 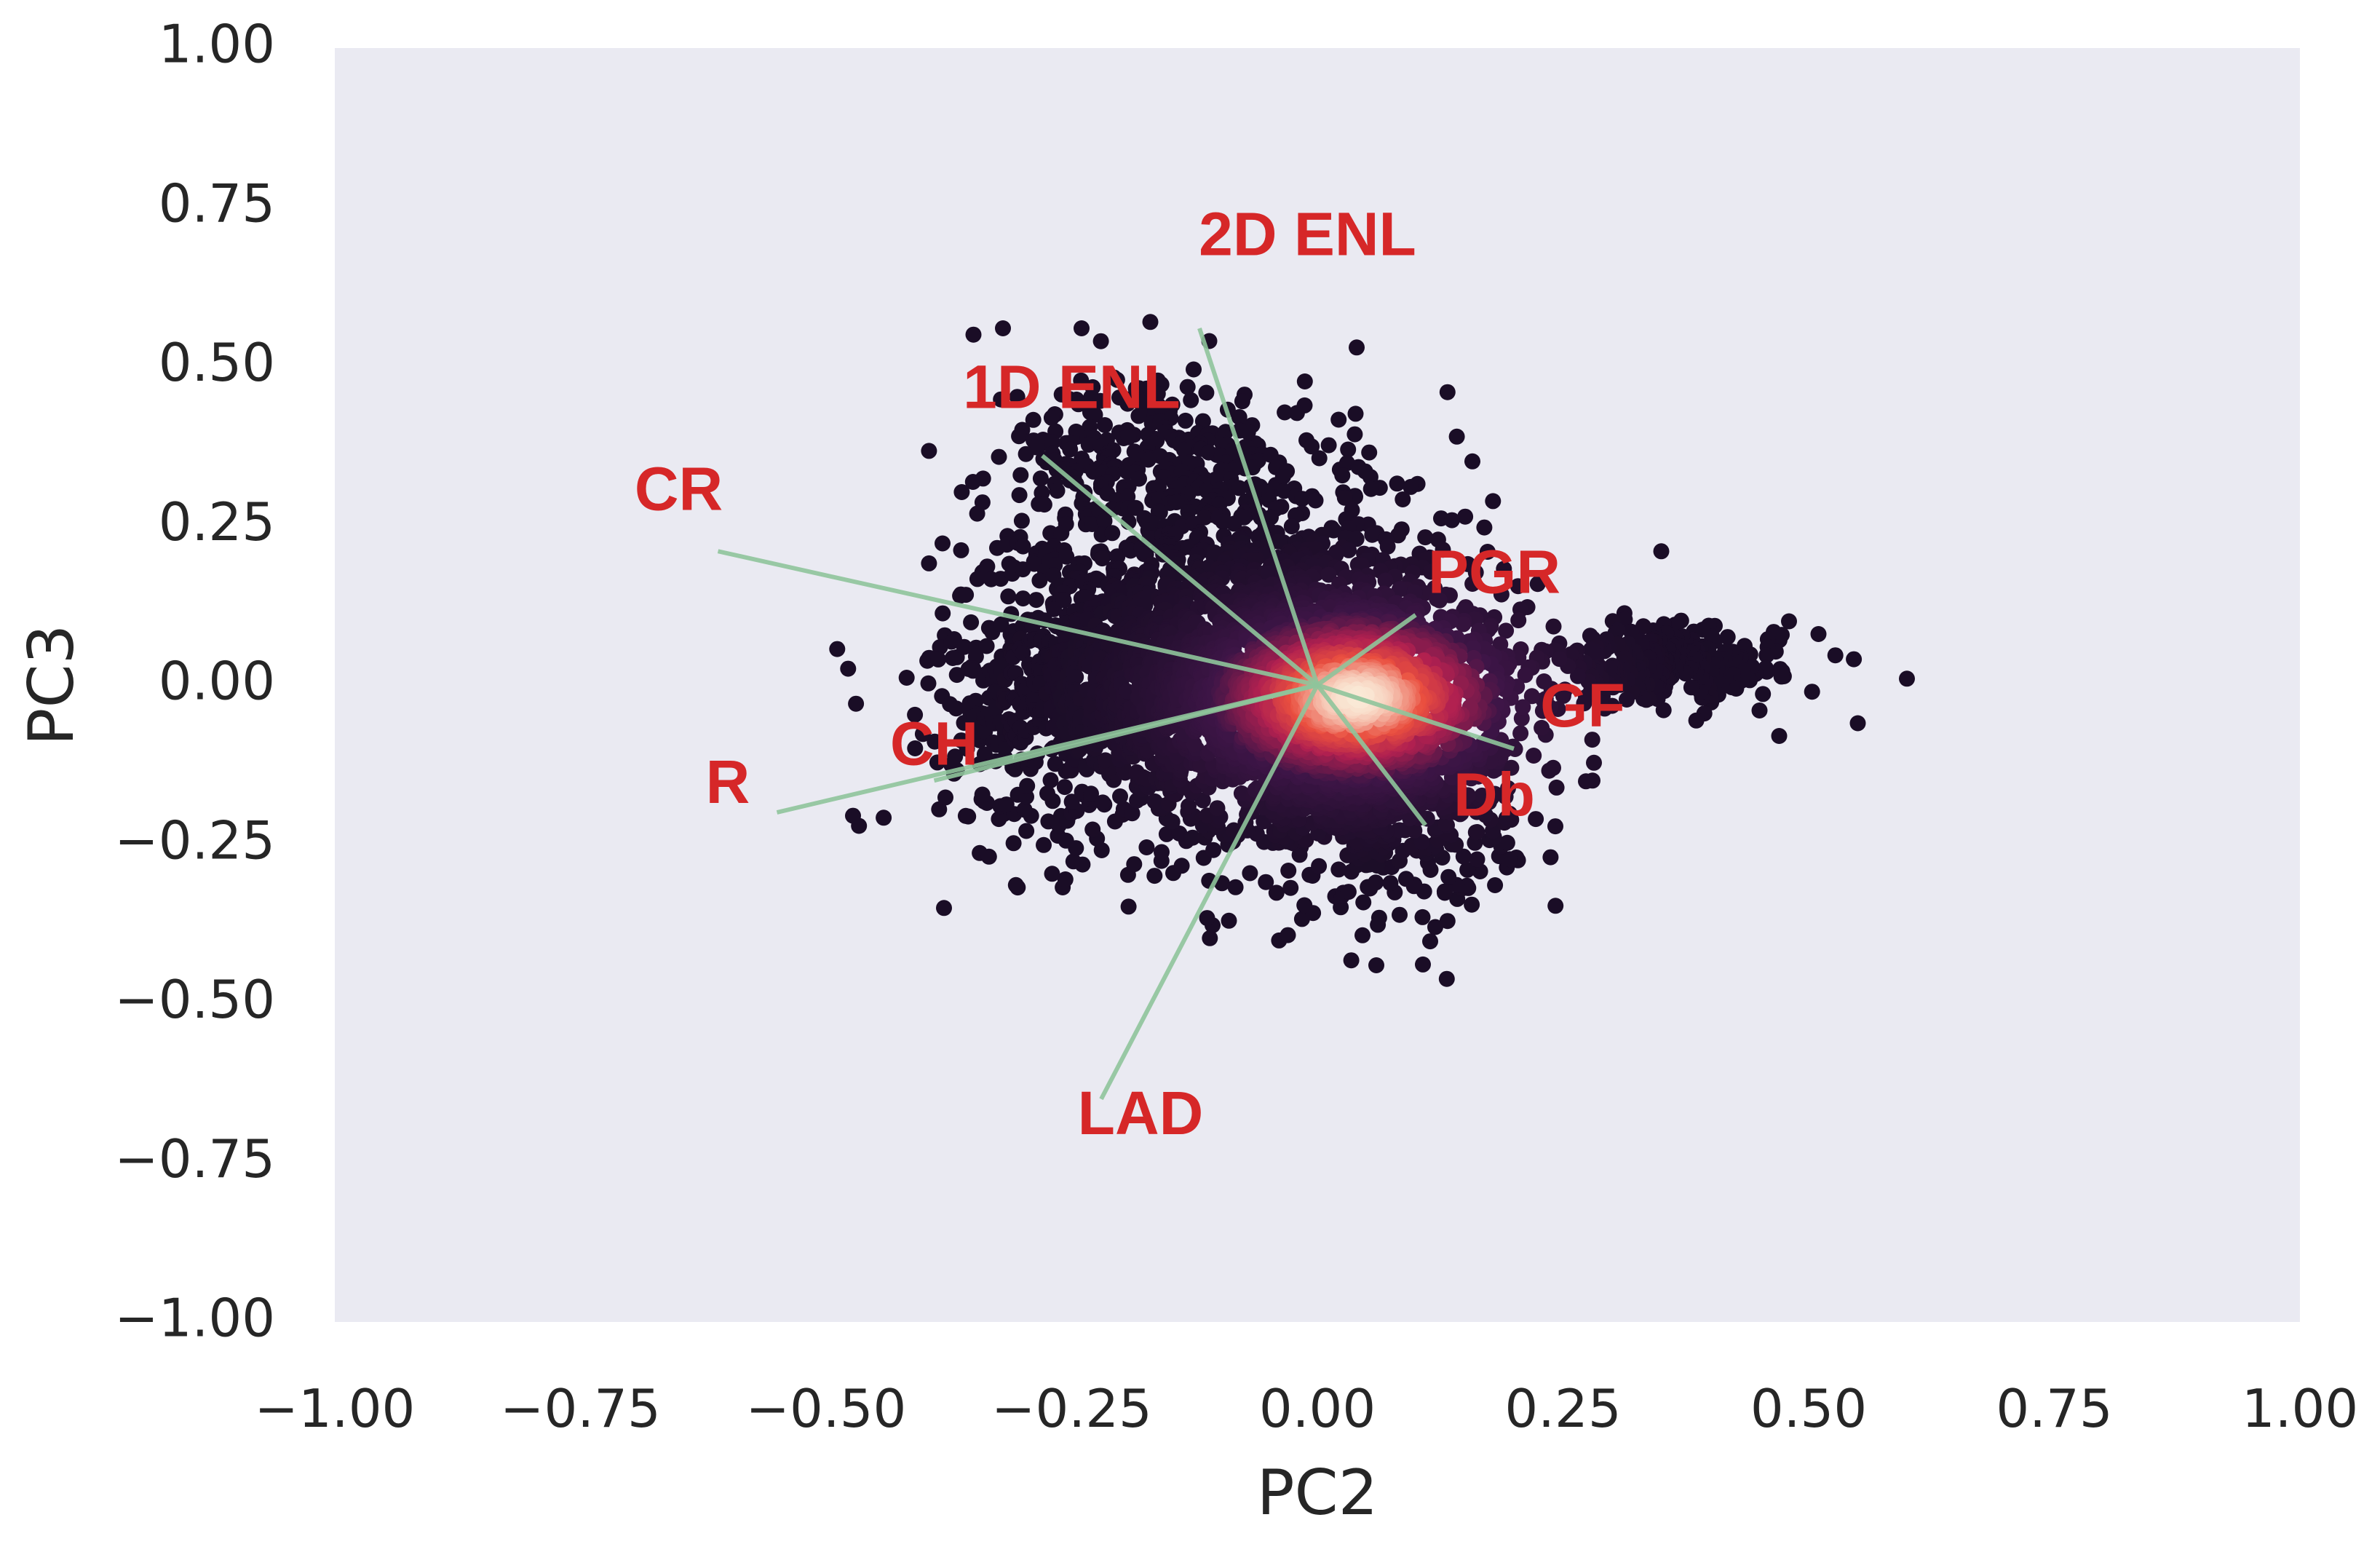 What do you see at coordinates (1317, 1408) in the screenshot?
I see `x-tick-label: 0.00` at bounding box center [1317, 1408].